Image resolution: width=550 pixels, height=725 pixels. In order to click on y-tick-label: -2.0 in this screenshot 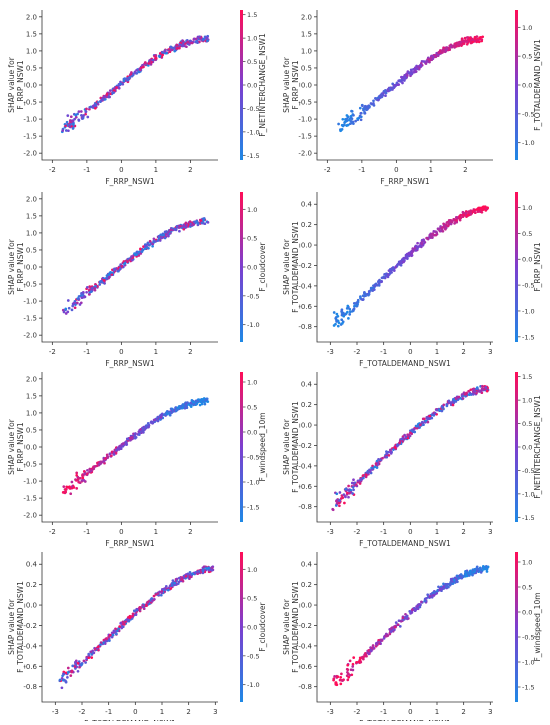, I will do `click(305, 154)`.